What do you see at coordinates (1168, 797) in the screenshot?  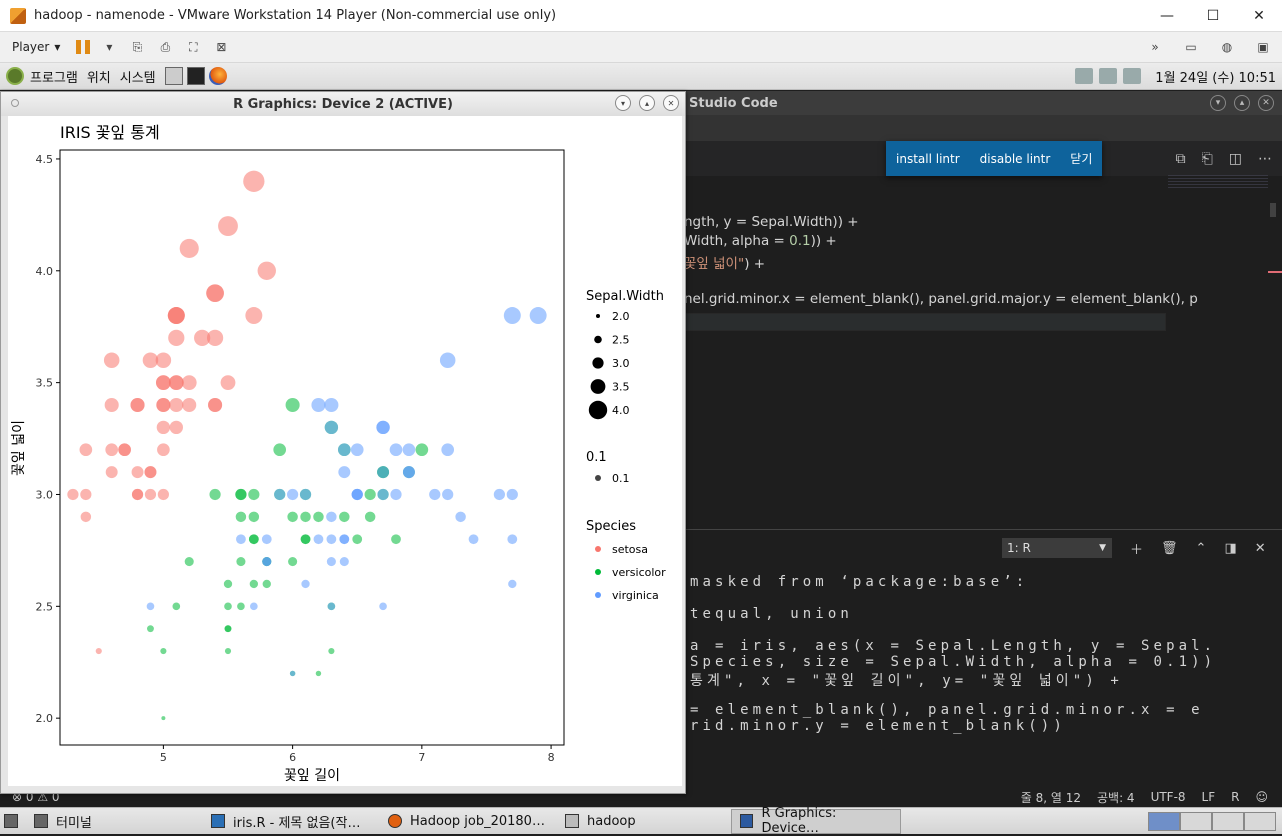 I see `encoding: UTF-8` at bounding box center [1168, 797].